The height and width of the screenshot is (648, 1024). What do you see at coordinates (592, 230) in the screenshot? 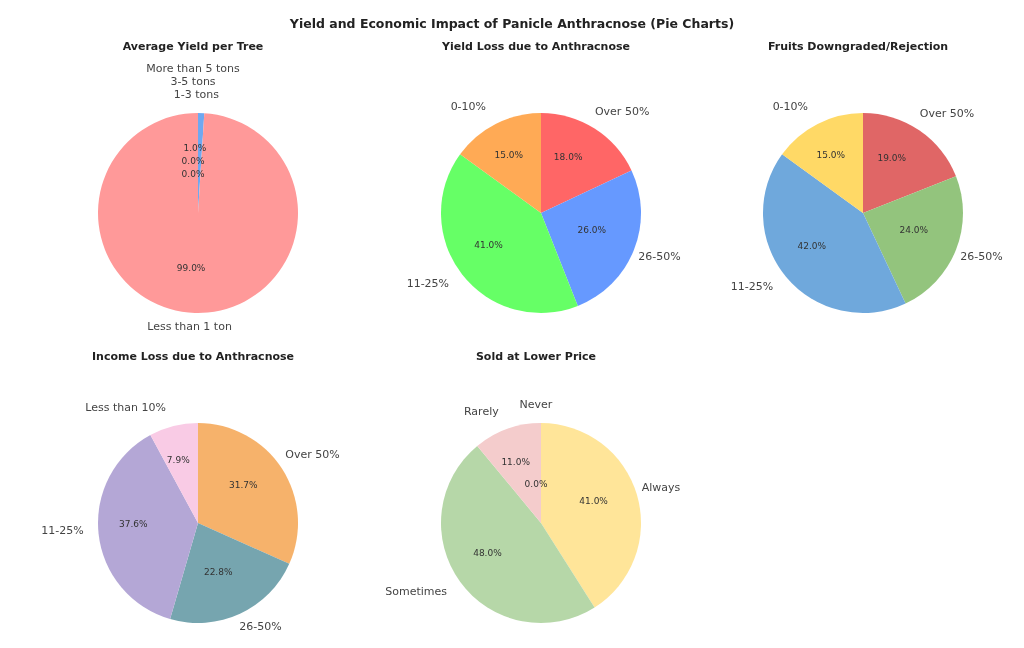
I see `data-label: 26.0%` at bounding box center [592, 230].